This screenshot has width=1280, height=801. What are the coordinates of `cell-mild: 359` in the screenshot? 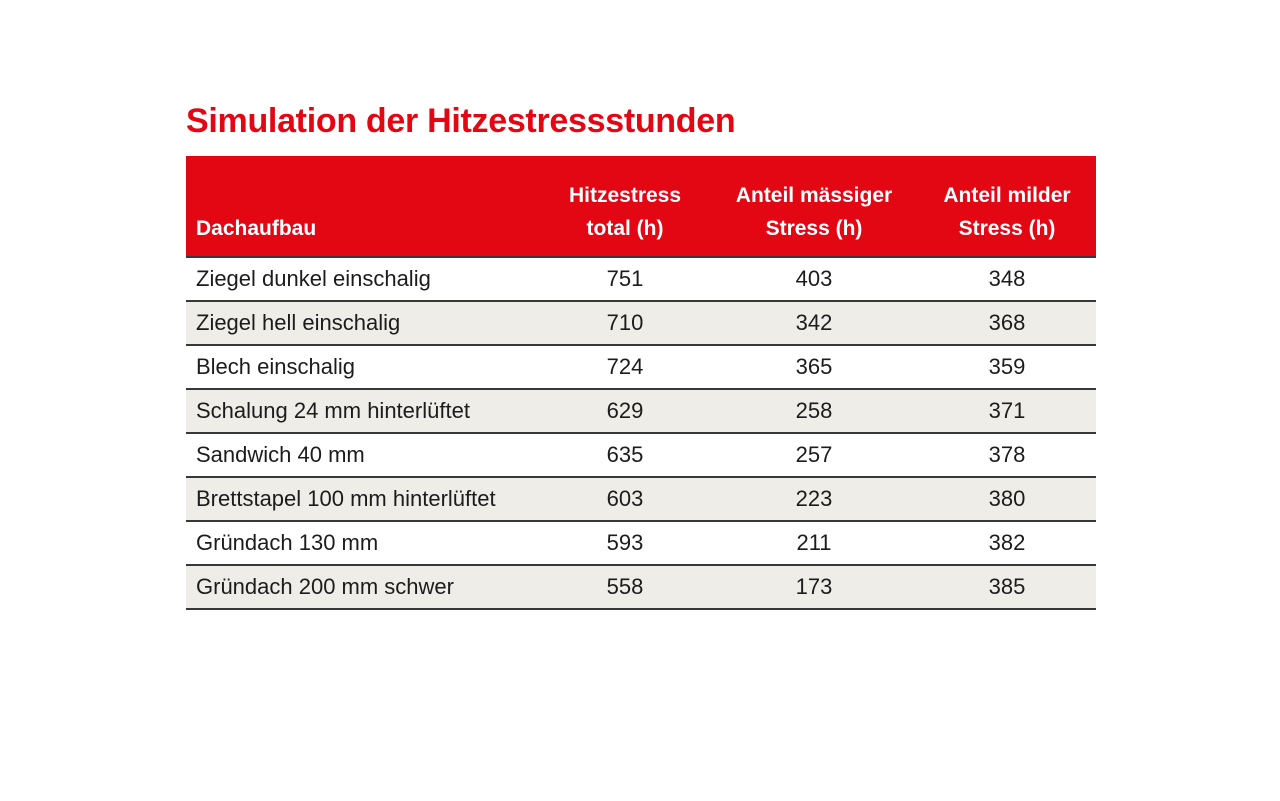 It's located at (1007, 366).